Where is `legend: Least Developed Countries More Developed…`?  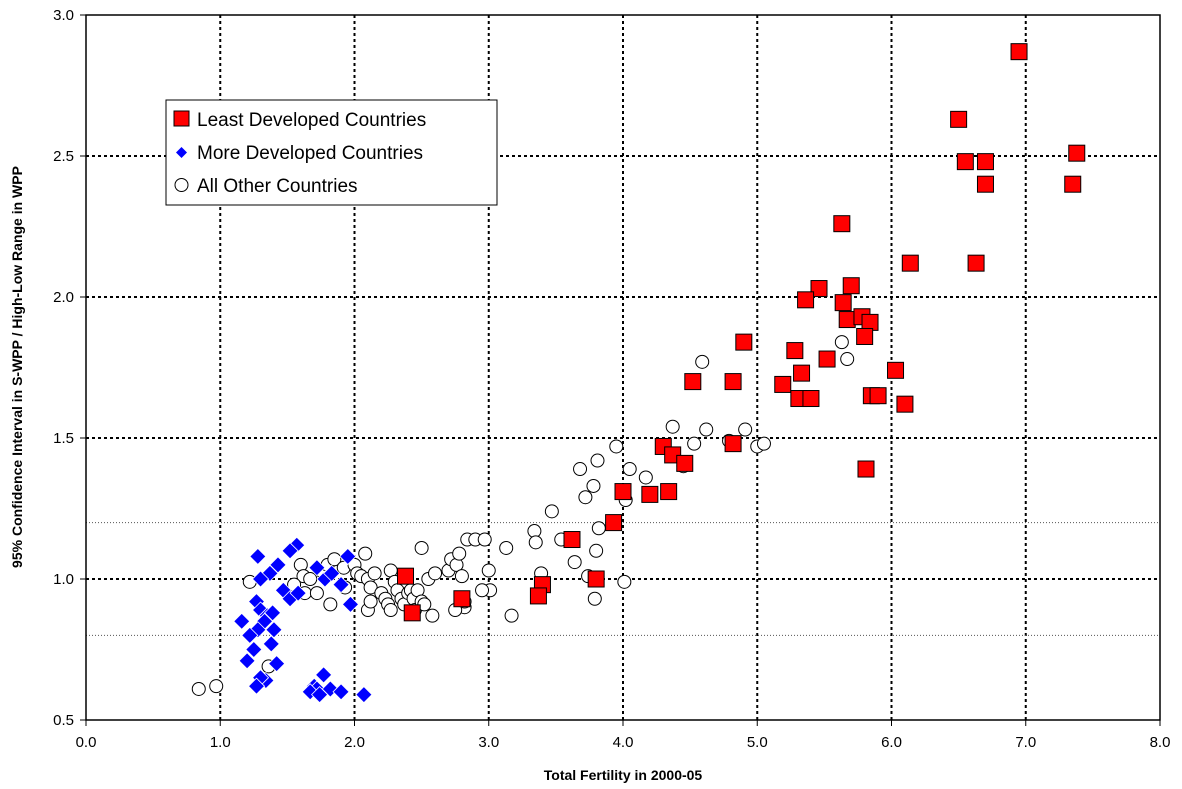 legend: Least Developed Countries More Developed… is located at coordinates (331, 152).